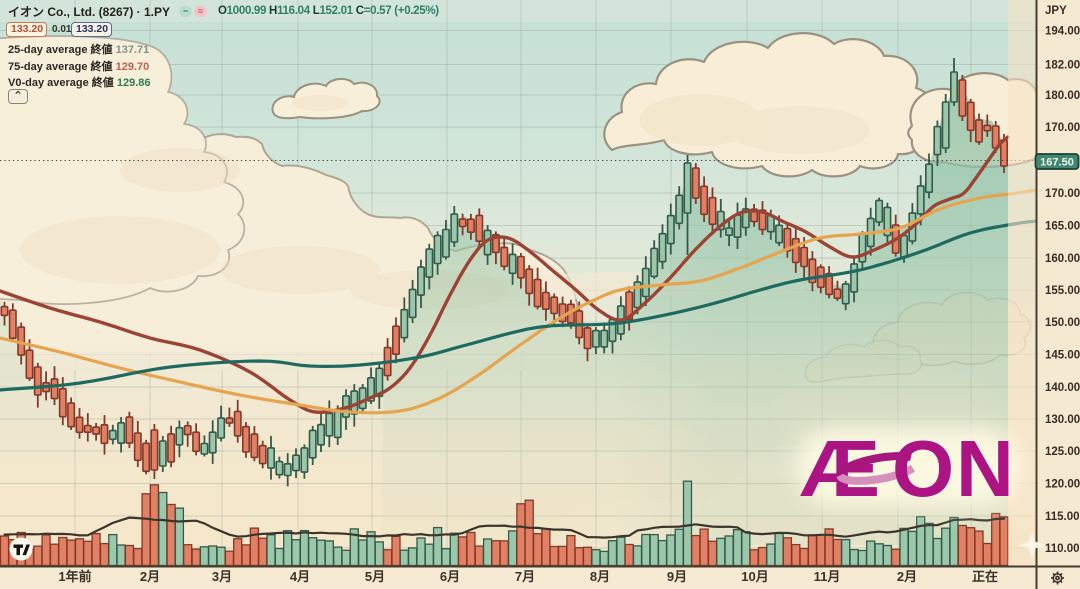 The height and width of the screenshot is (589, 1080). Describe the element at coordinates (1062, 388) in the screenshot. I see `svg-text: 140.00` at that location.